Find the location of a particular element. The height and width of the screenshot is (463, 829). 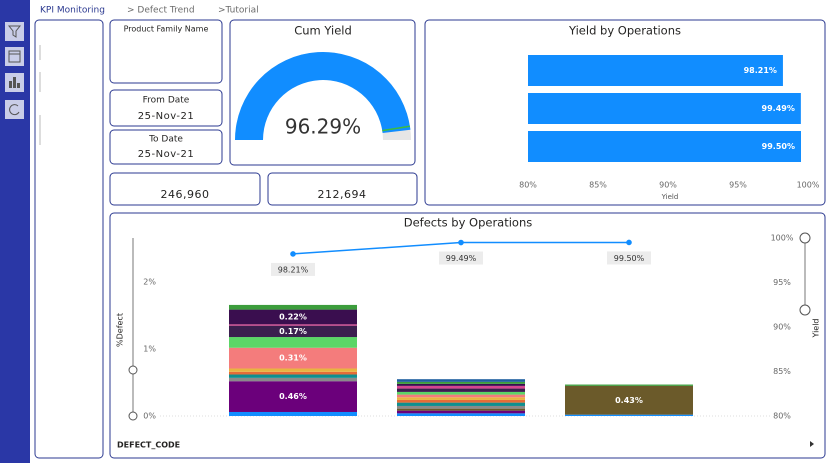

y2-tick-label: 80% is located at coordinates (782, 416).